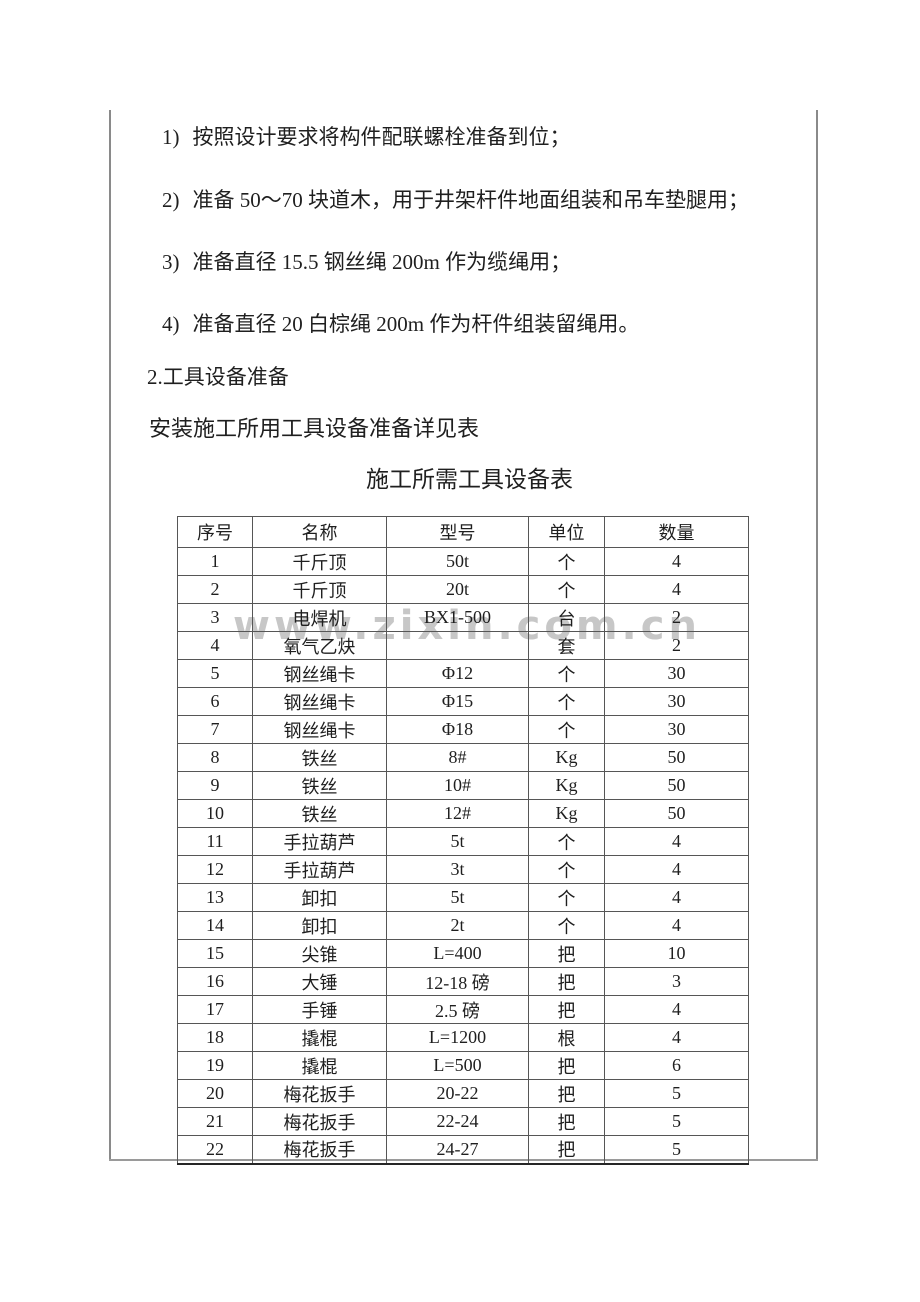  I want to click on table-cell: 12, so click(215, 869).